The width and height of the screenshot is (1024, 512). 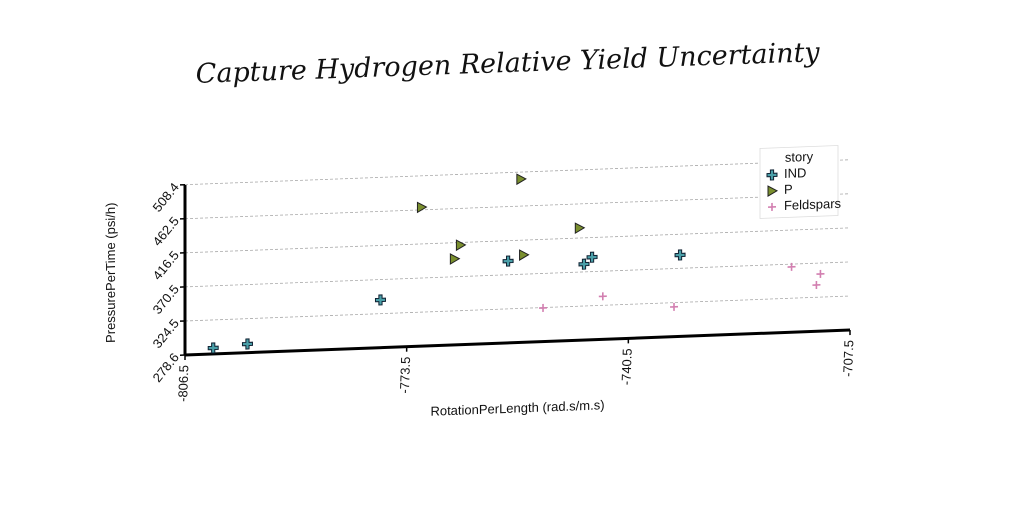 I want to click on x-tick-label: -773.5, so click(x=405, y=375).